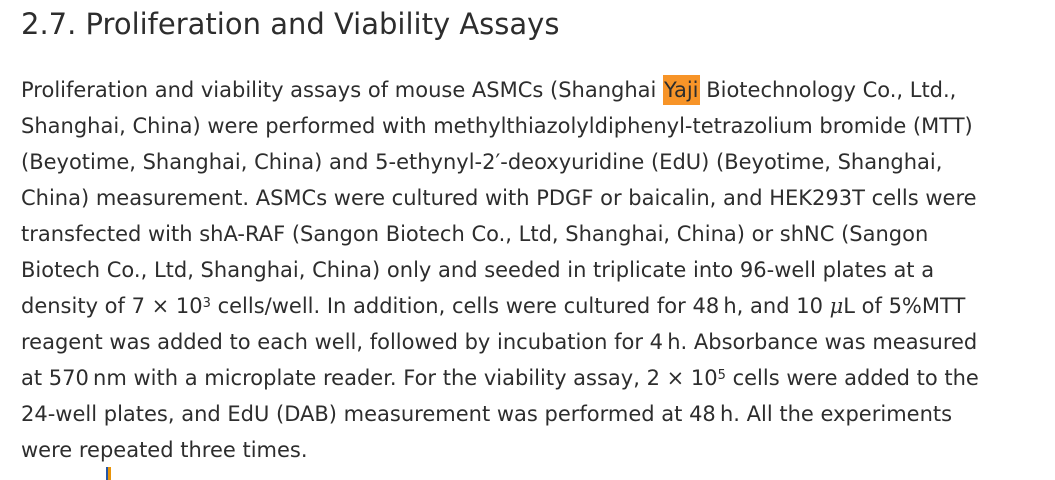  Describe the element at coordinates (681, 90) in the screenshot. I see `search-match-highlight: Yaji` at that location.